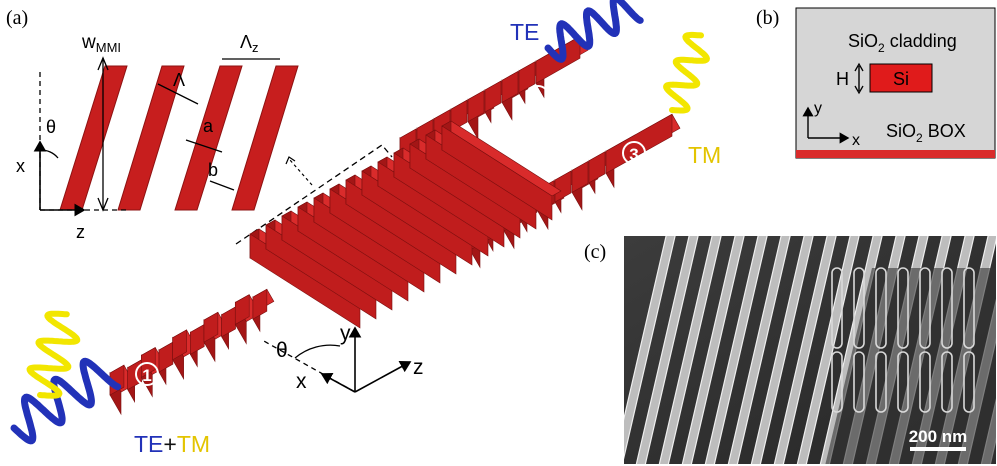 Image resolution: width=997 pixels, height=466 pixels. I want to click on input-mode-label: TE+TM, so click(172, 444).